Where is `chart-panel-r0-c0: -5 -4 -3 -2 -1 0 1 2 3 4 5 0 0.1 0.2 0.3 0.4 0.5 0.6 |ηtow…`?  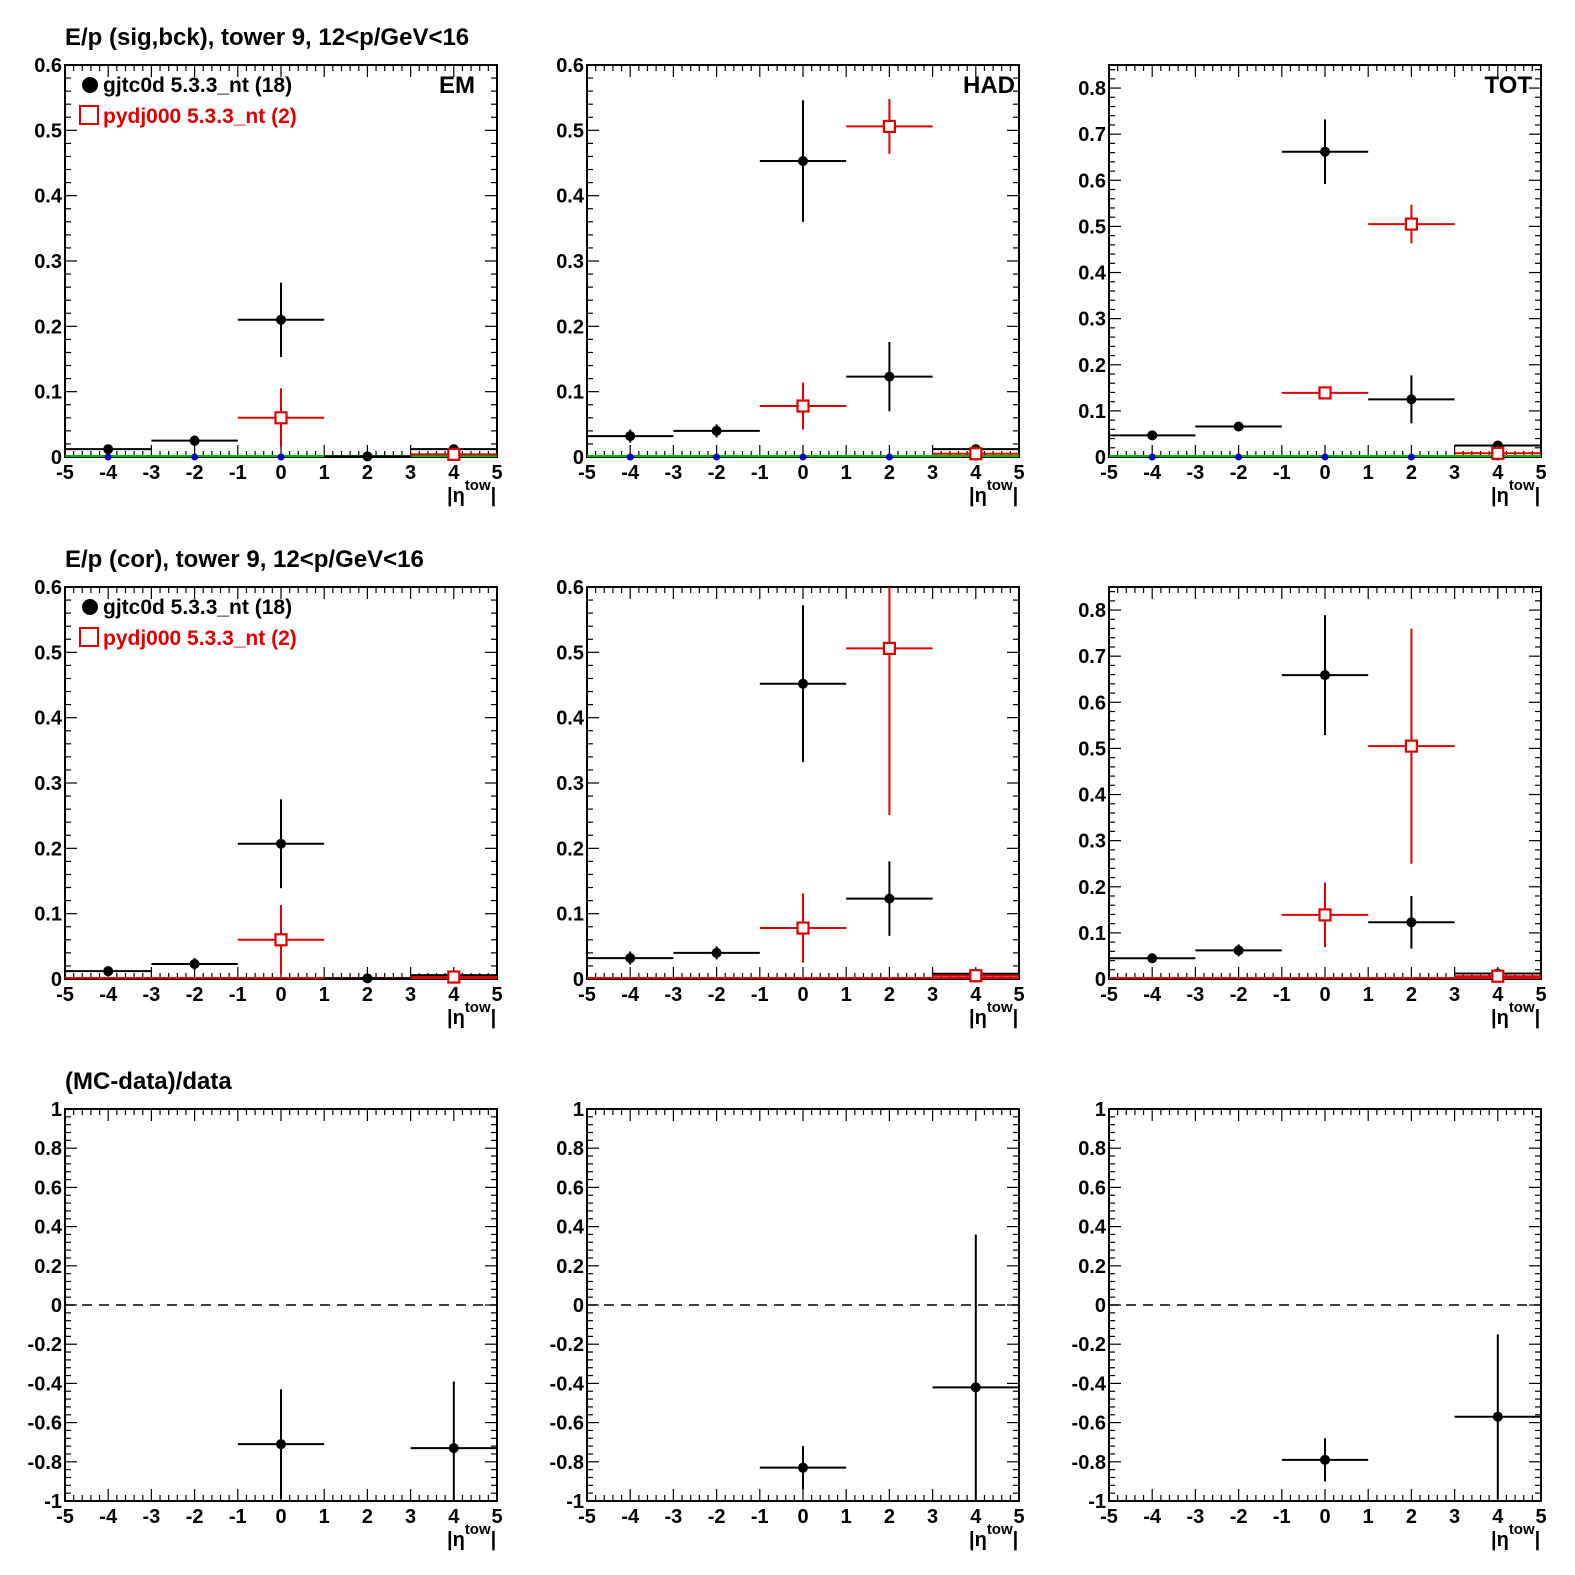 chart-panel-r0-c0: -5 -4 -3 -2 -1 0 1 2 3 4 5 0 0.1 0.2 0.3 0.4 0.5 0.6 |ηtow… is located at coordinates (268, 281).